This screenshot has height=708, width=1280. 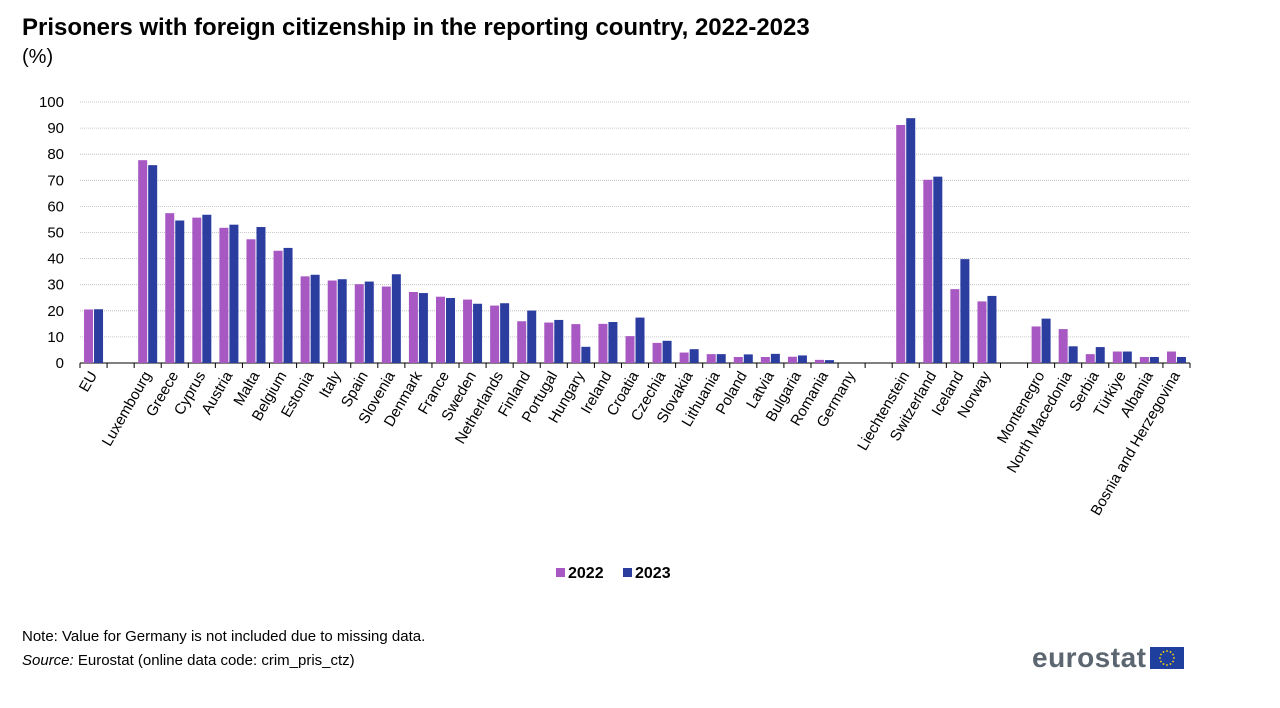 I want to click on bar-2023-slovakia, so click(x=694, y=356).